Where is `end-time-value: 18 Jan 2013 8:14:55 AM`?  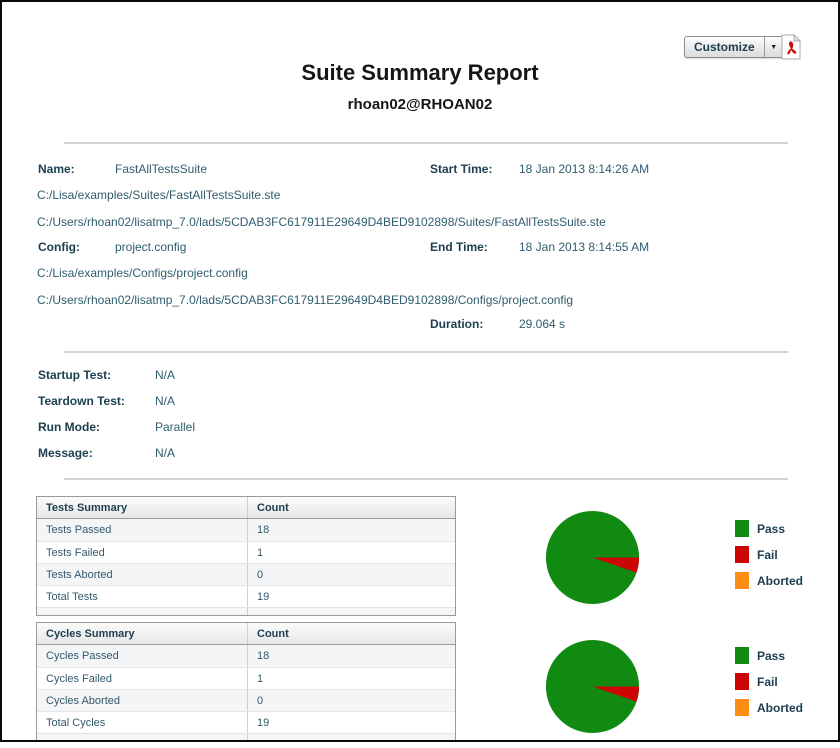
end-time-value: 18 Jan 2013 8:14:55 AM is located at coordinates (584, 247).